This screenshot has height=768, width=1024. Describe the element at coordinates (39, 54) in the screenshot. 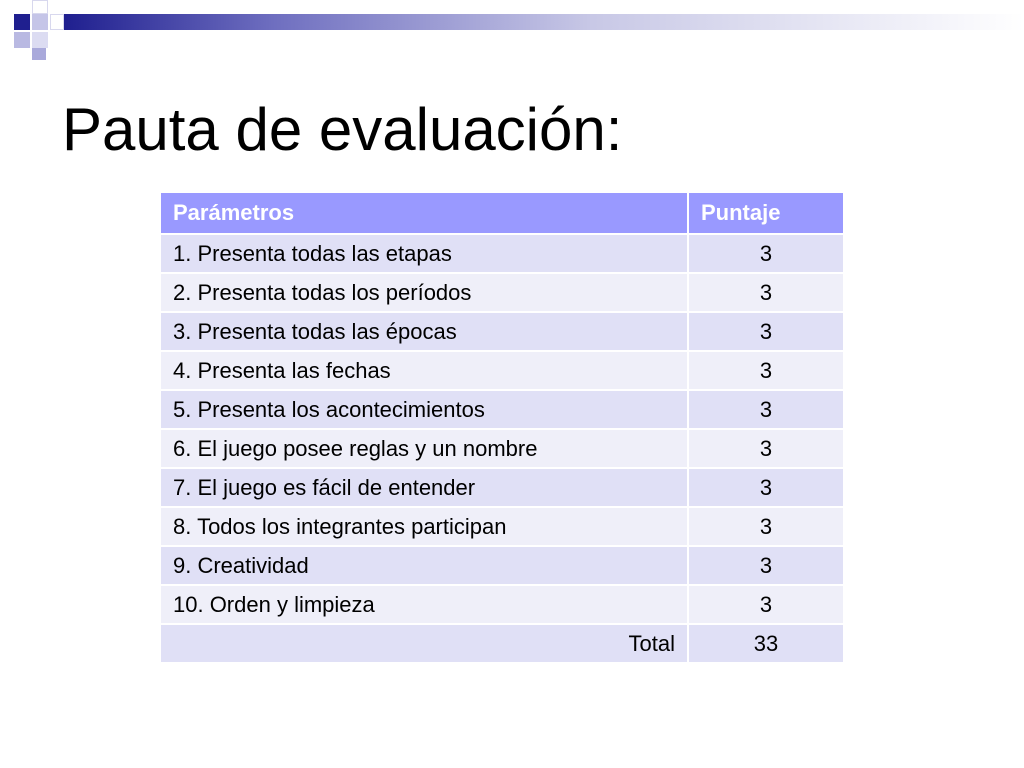

I see `decorative-square-mid` at that location.